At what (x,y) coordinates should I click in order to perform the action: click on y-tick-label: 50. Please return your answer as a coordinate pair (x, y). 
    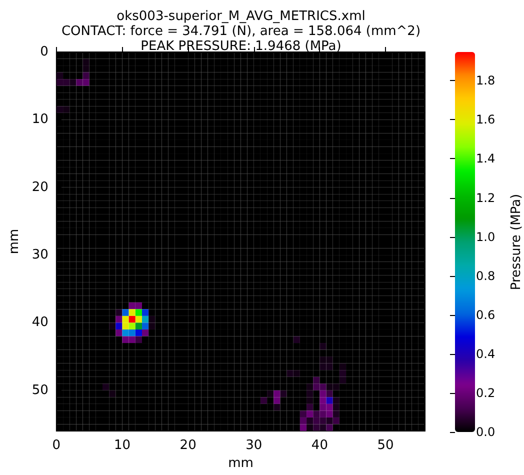
    Looking at the image, I should click on (40, 390).